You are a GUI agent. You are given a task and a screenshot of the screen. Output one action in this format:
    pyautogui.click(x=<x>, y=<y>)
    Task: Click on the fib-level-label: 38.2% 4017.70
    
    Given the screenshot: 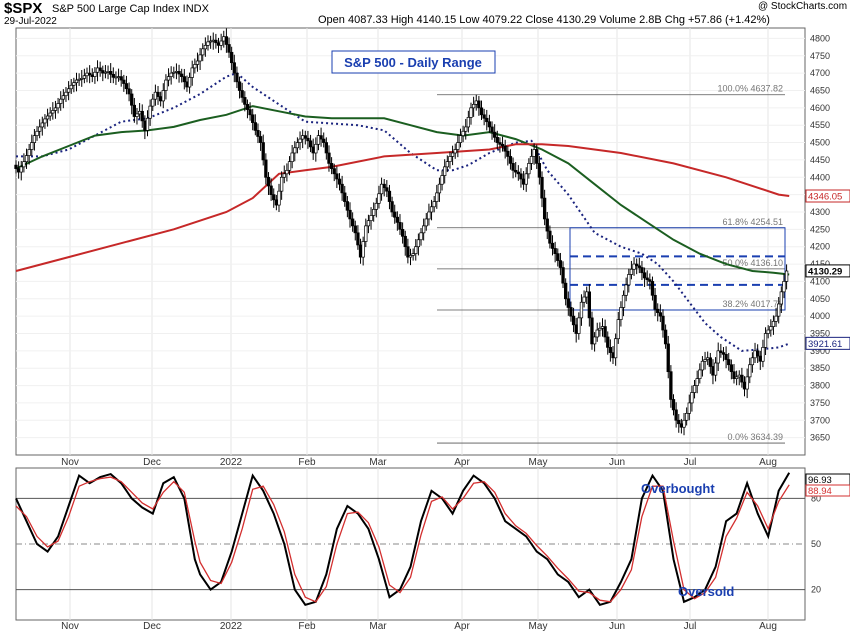 What is the action you would take?
    pyautogui.click(x=752, y=304)
    